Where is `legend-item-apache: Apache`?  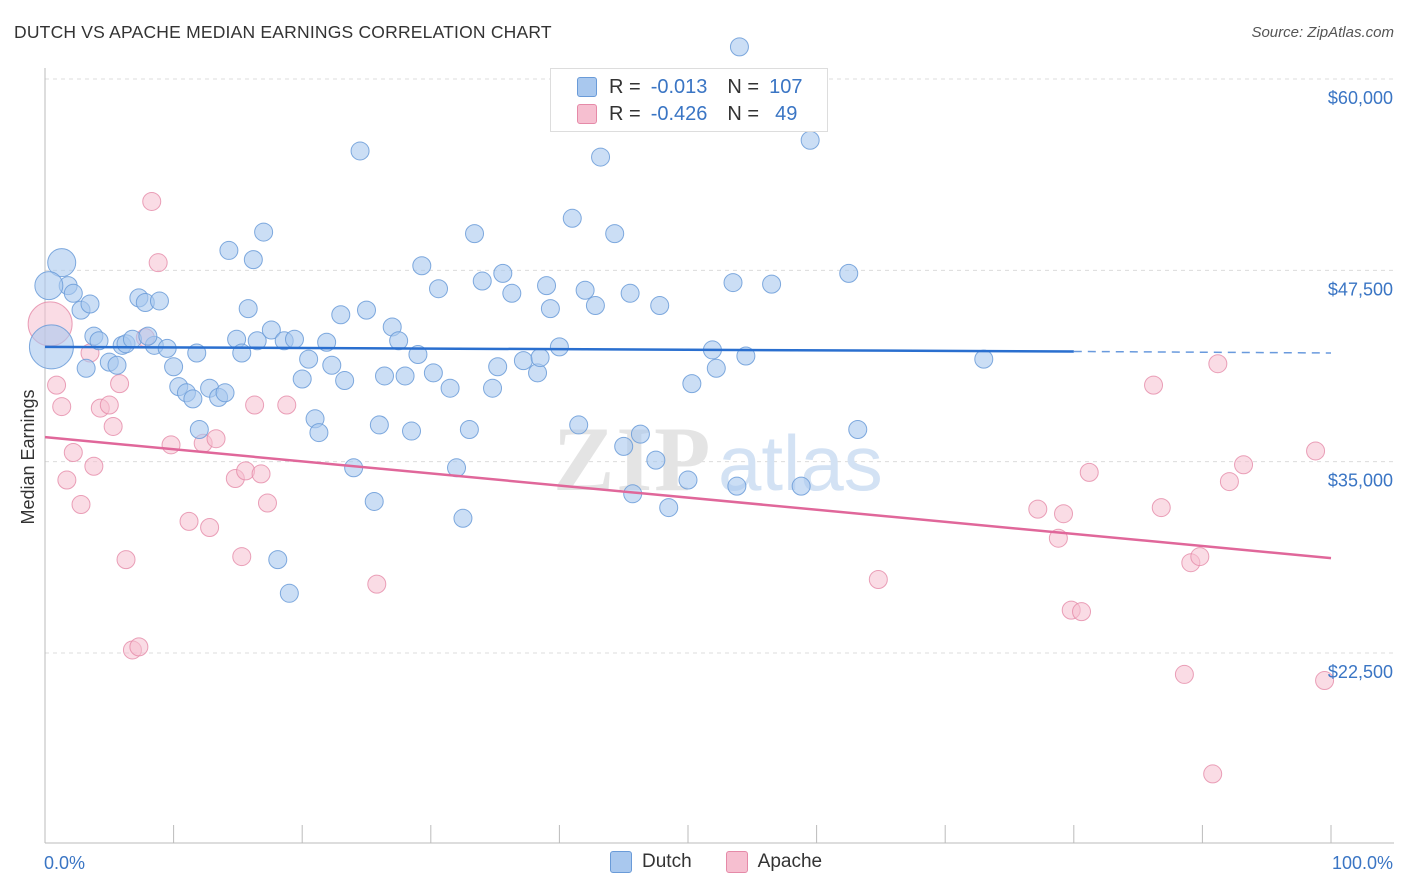 legend-item-apache: Apache is located at coordinates (773, 862).